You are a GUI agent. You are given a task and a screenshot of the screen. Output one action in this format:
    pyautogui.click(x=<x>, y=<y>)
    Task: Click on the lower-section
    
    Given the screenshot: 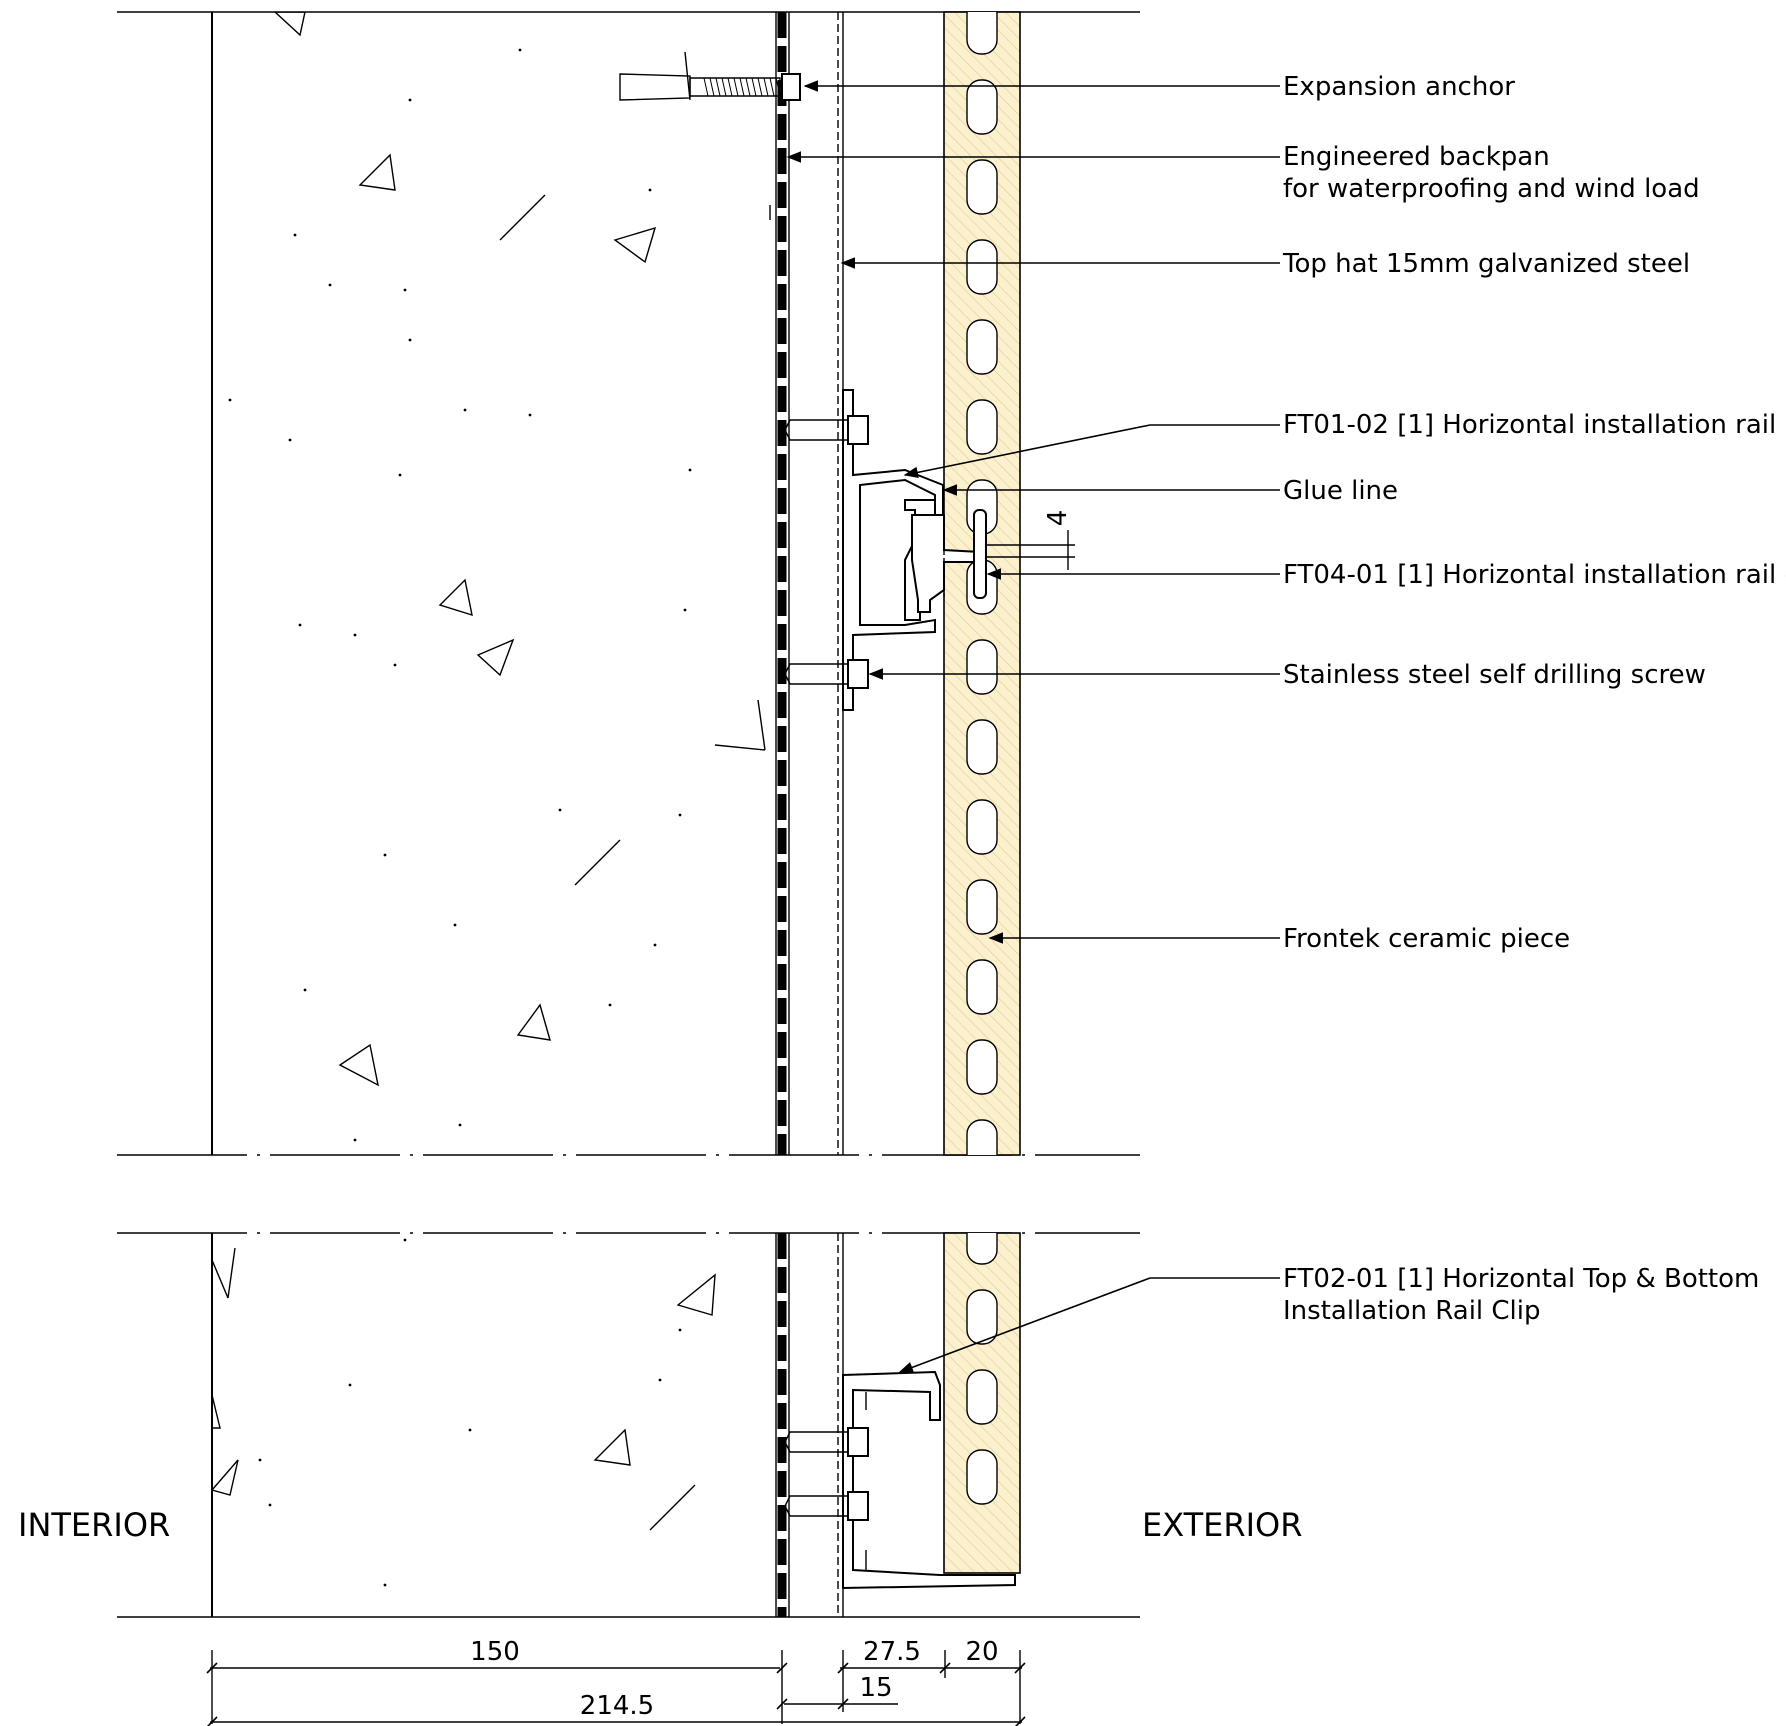 What is the action you would take?
    pyautogui.click(x=628, y=1425)
    